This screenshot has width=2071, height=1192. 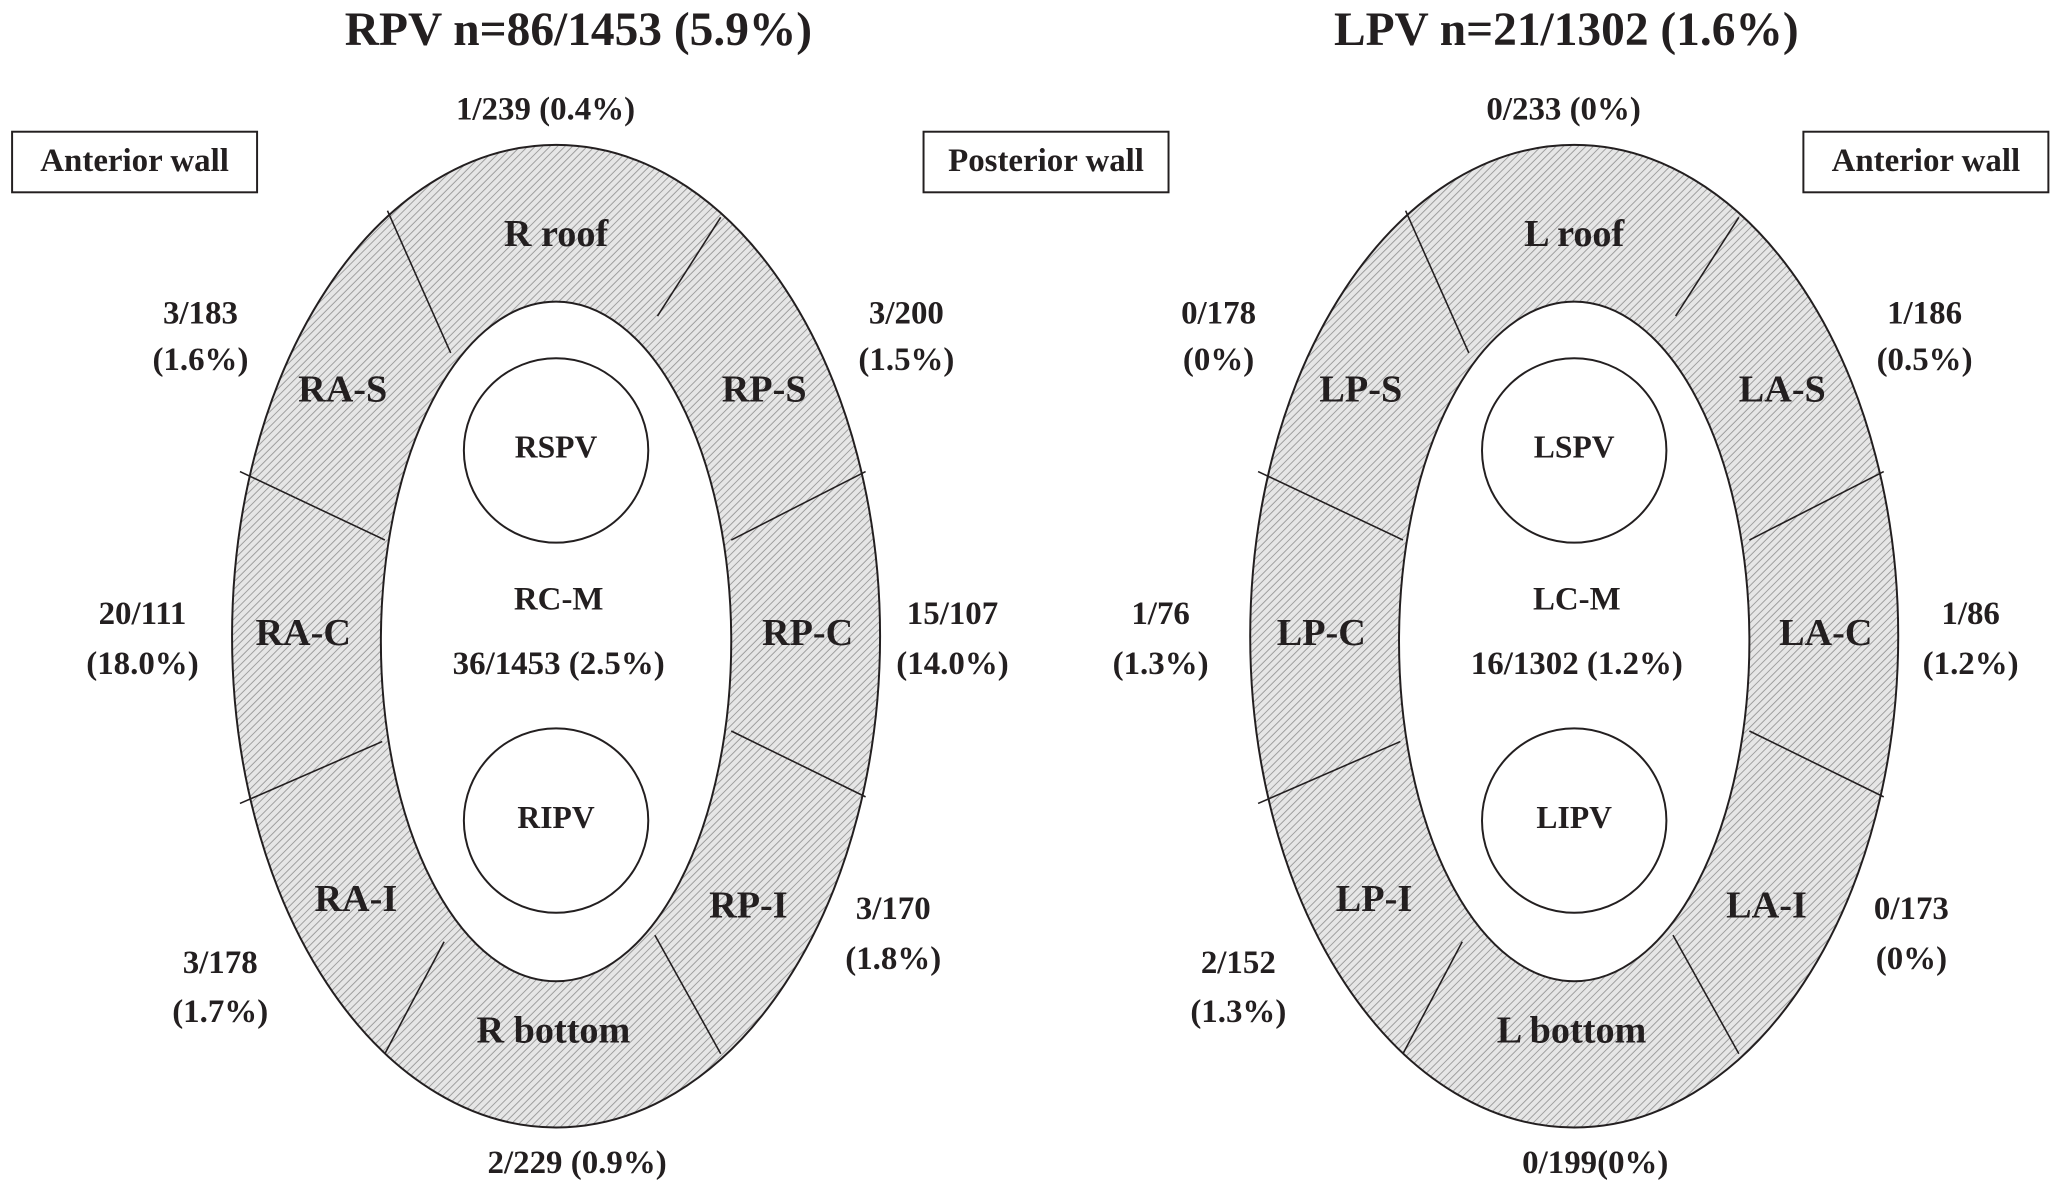 I want to click on wall-label: Posterior wall, so click(x=1046, y=161).